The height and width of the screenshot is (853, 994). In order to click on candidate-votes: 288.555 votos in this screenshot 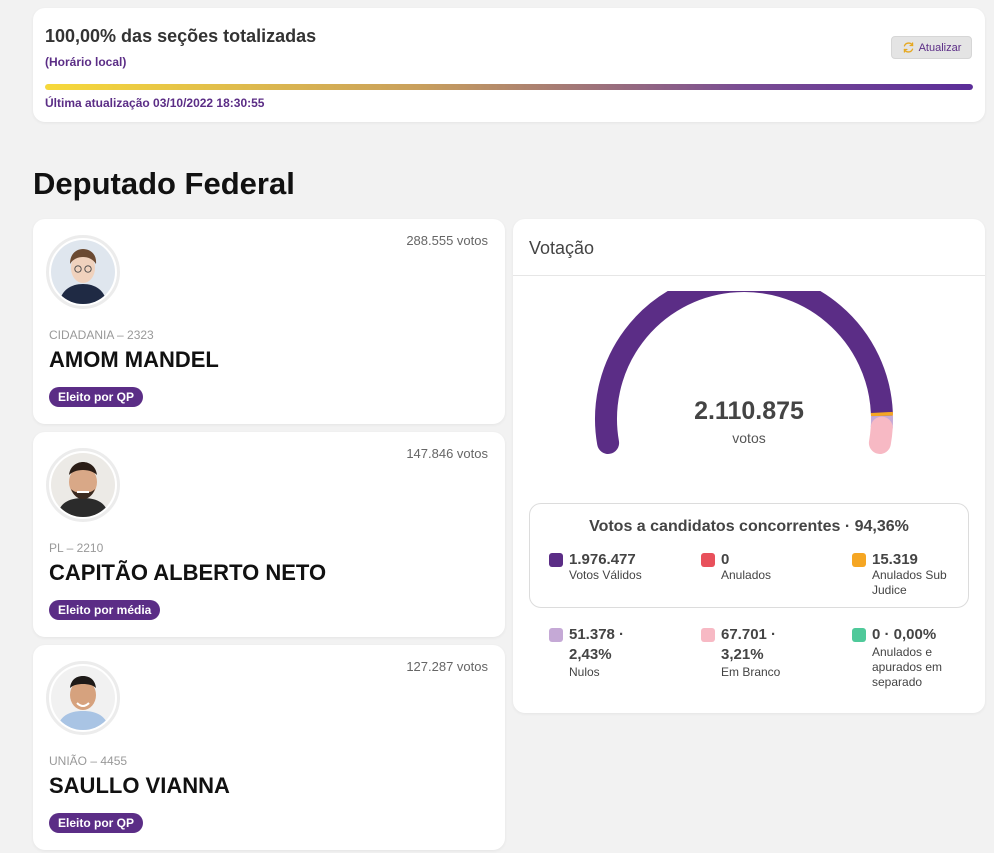, I will do `click(447, 240)`.